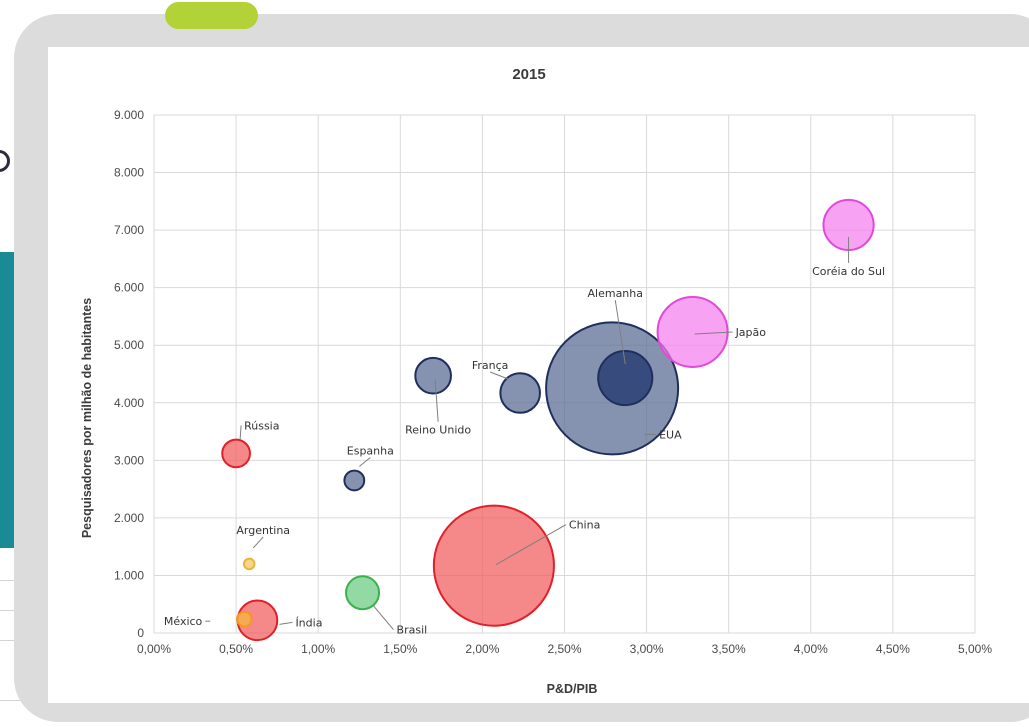 The height and width of the screenshot is (727, 1029). Describe the element at coordinates (129, 230) in the screenshot. I see `y-tick-label: 7.000` at that location.